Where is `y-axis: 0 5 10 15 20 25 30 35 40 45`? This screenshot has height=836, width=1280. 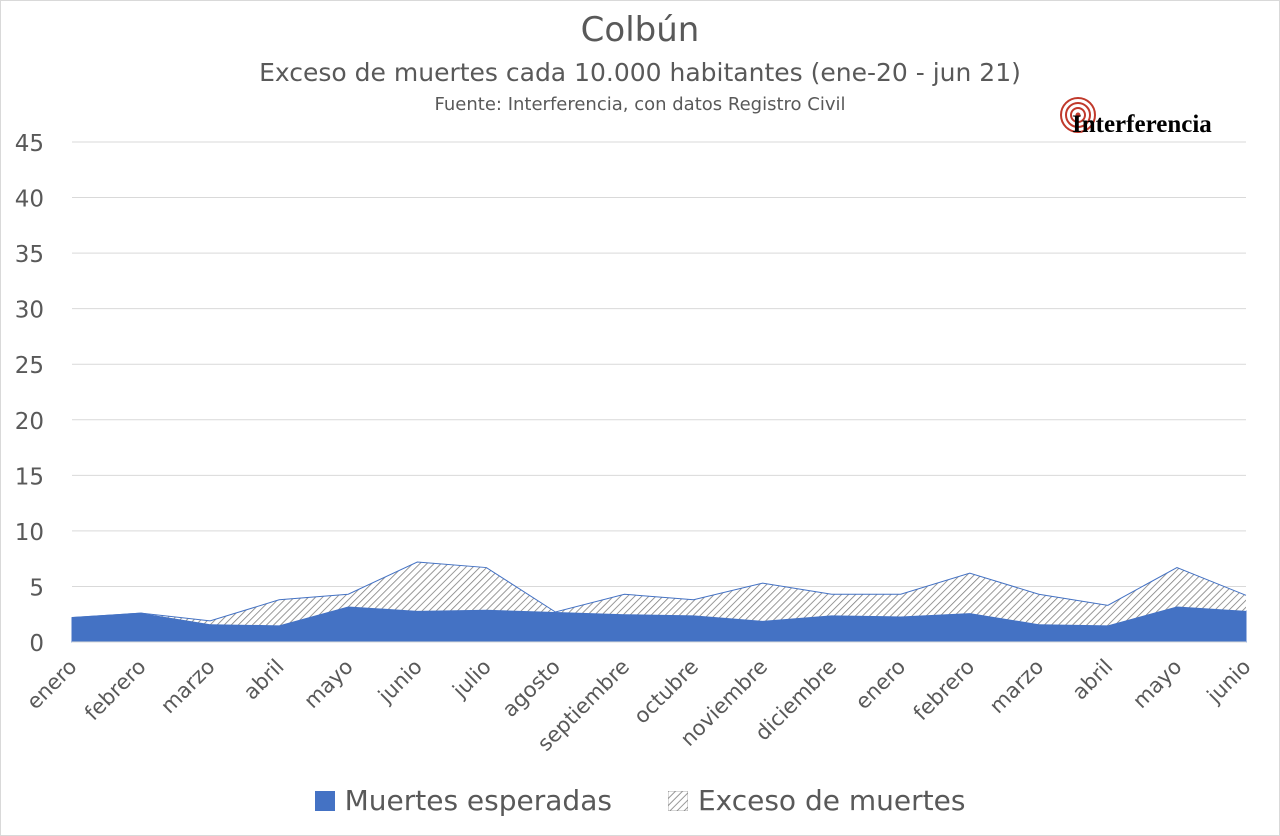 y-axis: 0 5 10 15 20 25 30 35 40 45 is located at coordinates (29, 394).